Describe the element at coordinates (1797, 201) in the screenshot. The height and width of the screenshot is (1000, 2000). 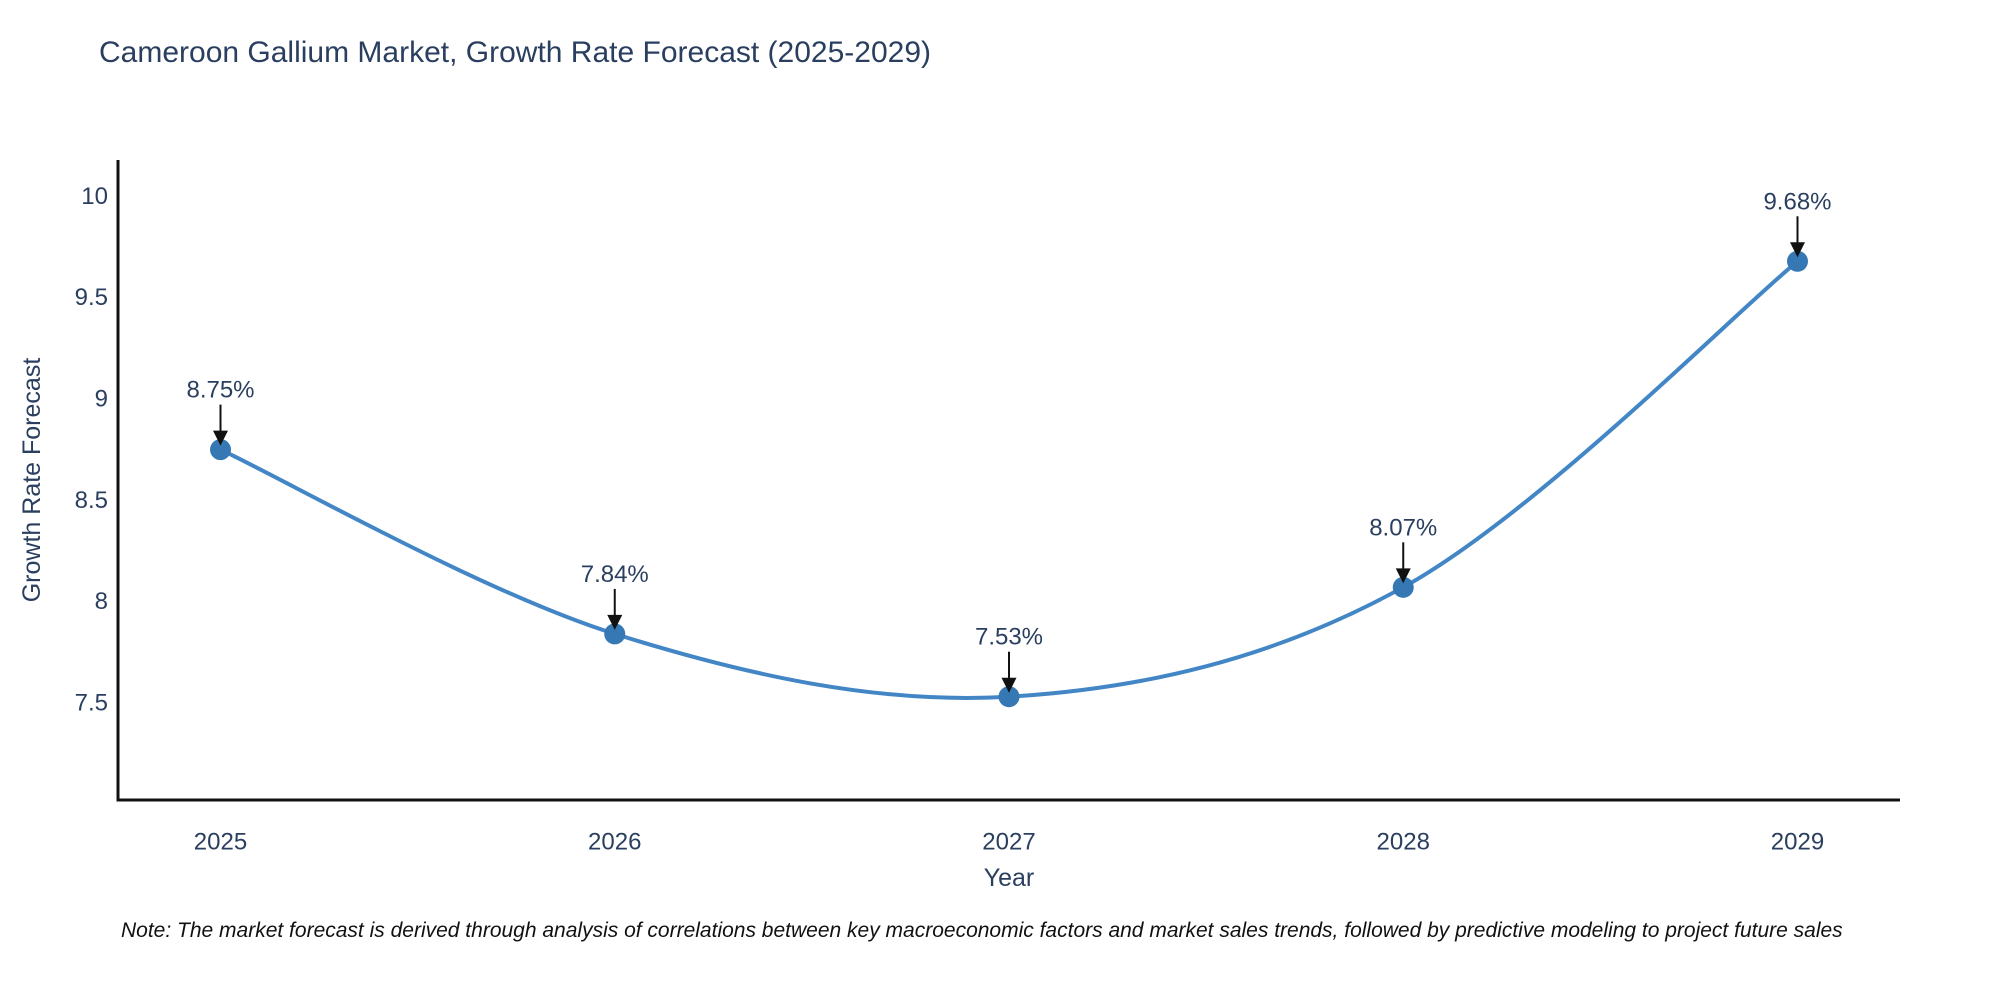
I see `annotation-label: 9.68%` at that location.